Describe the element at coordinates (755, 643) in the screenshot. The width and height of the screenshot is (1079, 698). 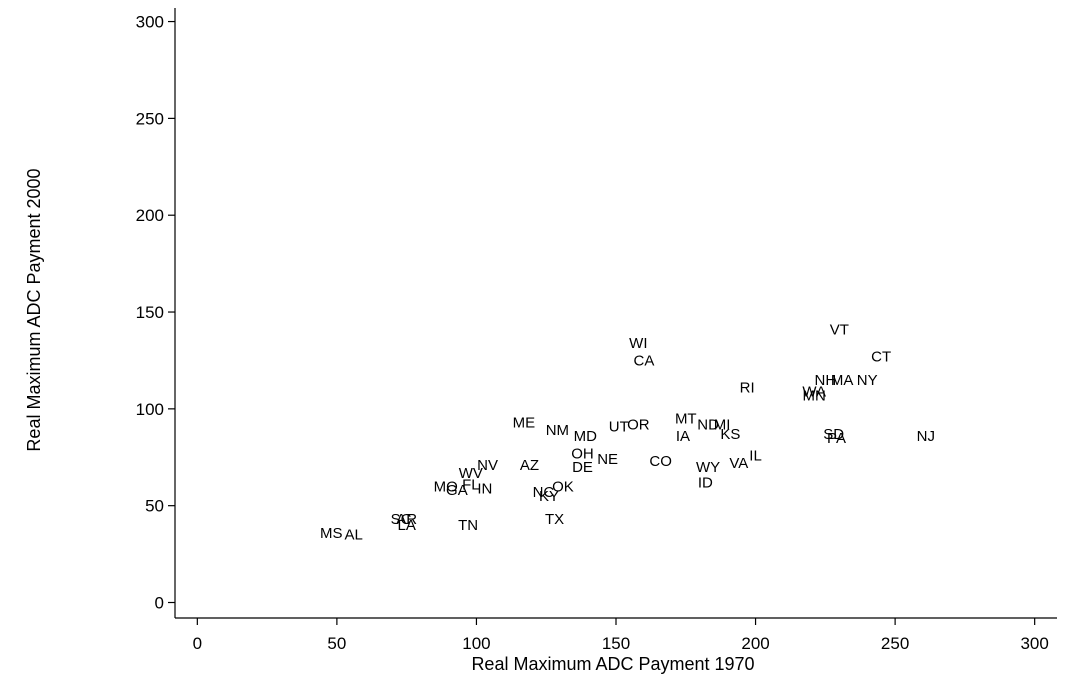
I see `x-tick-label: 200` at that location.